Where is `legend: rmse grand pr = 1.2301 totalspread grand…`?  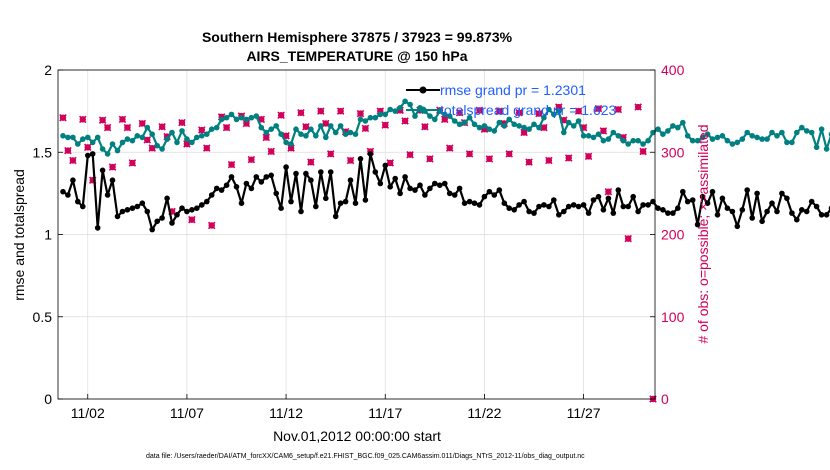 legend: rmse grand pr = 1.2301 totalspread grand… is located at coordinates (511, 100).